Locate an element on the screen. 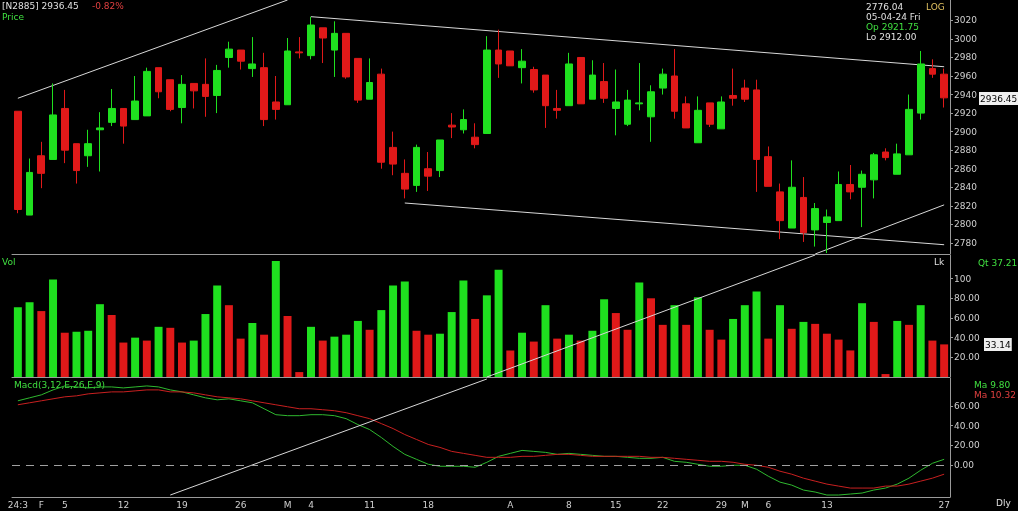  x-tick-label: 13 is located at coordinates (827, 504).